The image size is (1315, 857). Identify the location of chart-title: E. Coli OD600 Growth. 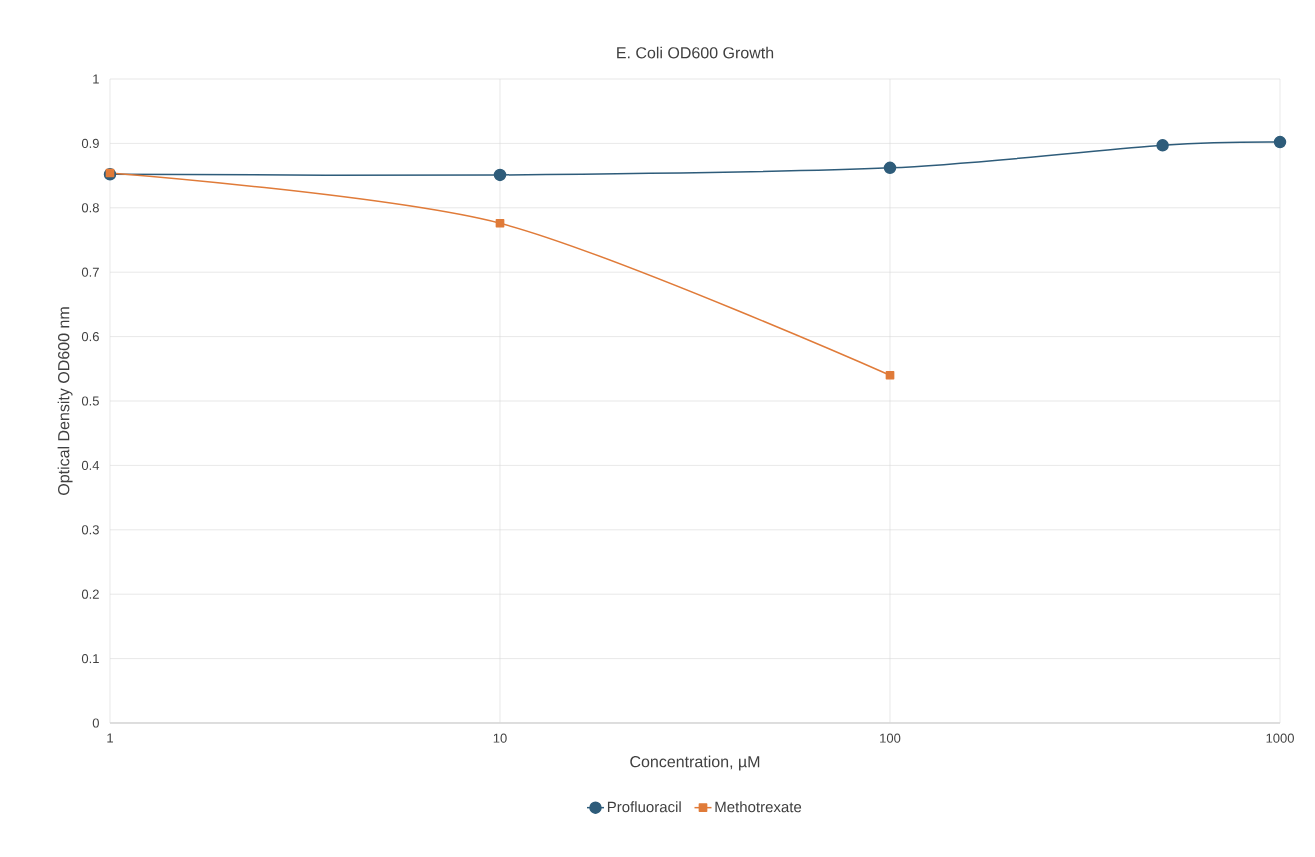
(695, 52).